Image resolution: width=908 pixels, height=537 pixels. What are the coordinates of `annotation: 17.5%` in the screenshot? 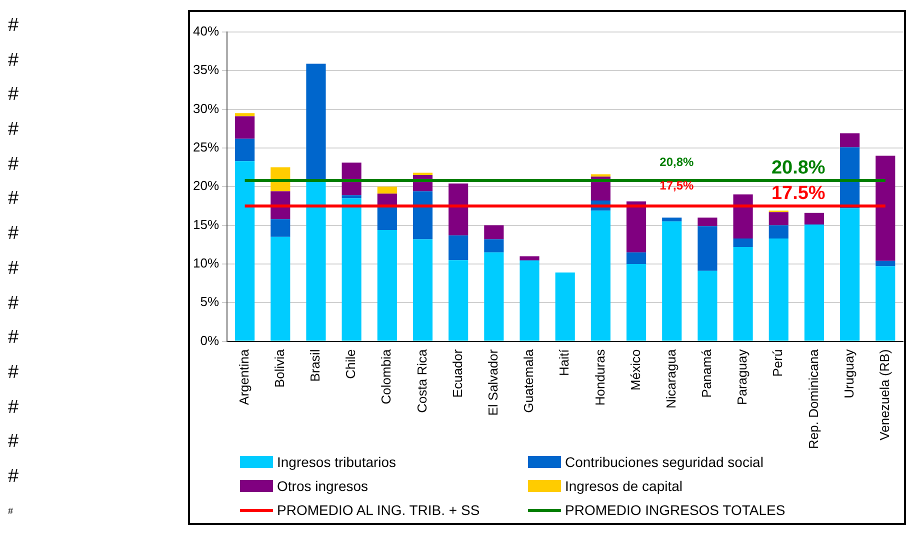 It's located at (798, 193).